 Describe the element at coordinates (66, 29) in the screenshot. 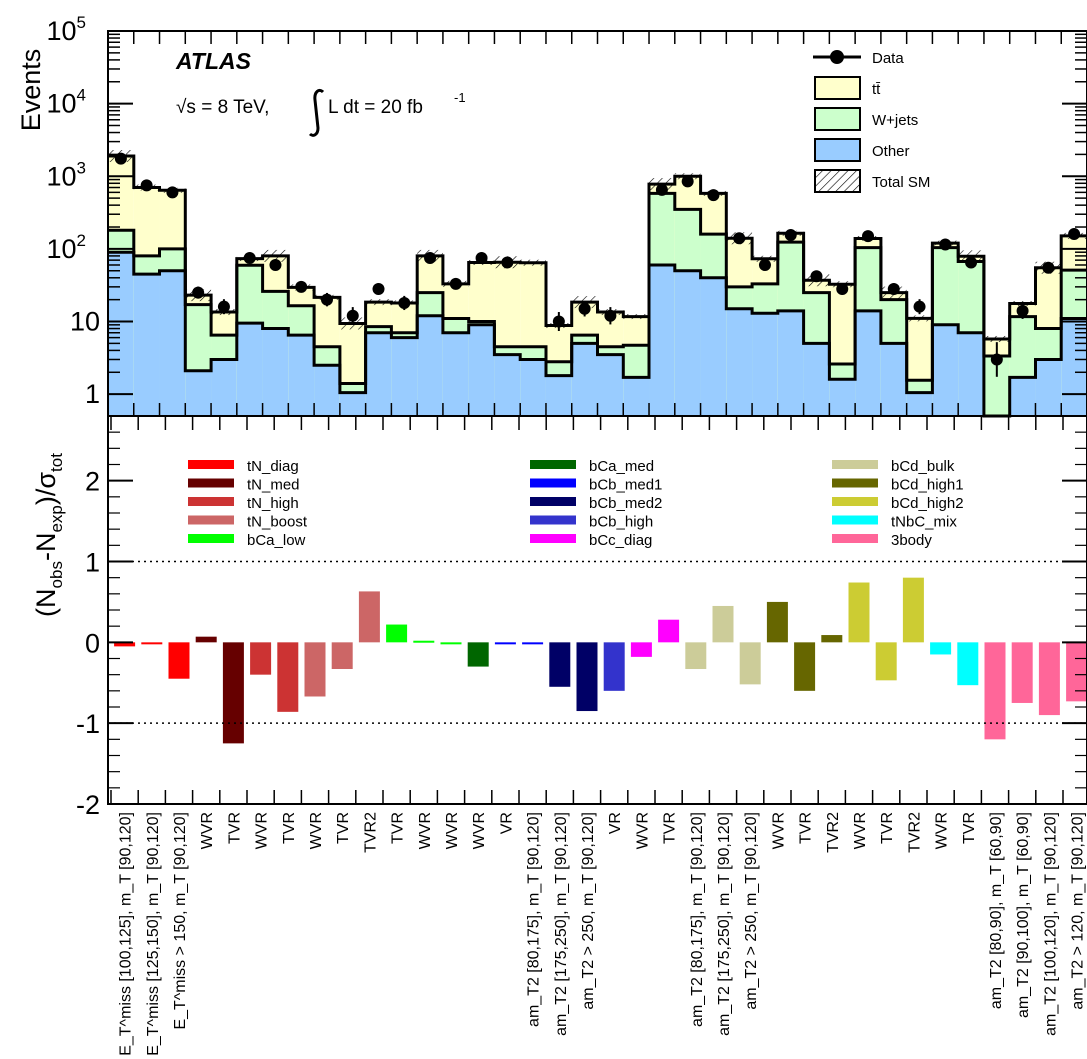

I see `upper-y-tick-label: 10⁵` at that location.